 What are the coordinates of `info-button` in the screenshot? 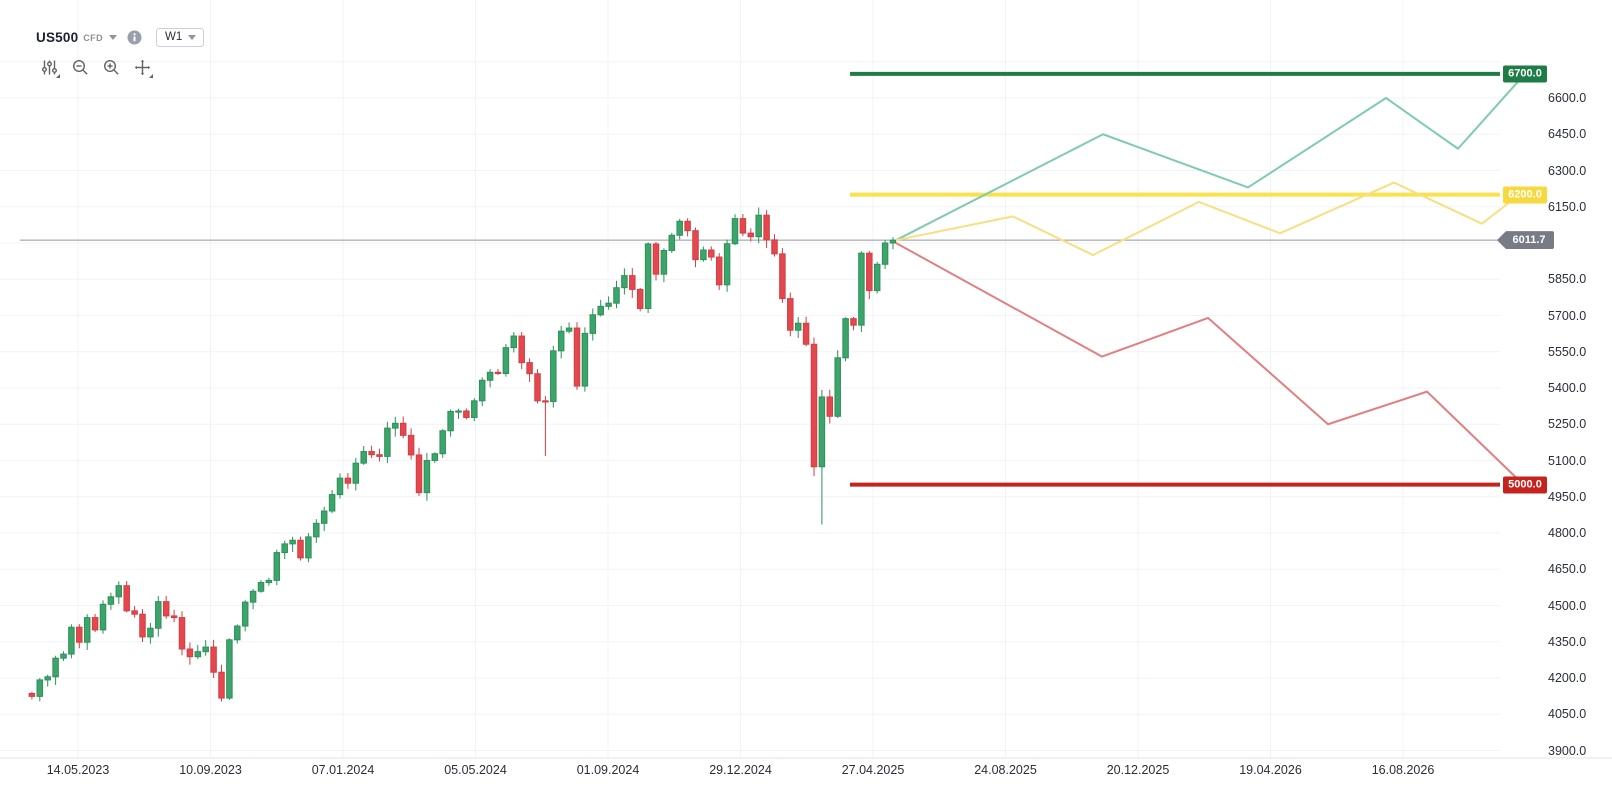 It's located at (134, 37).